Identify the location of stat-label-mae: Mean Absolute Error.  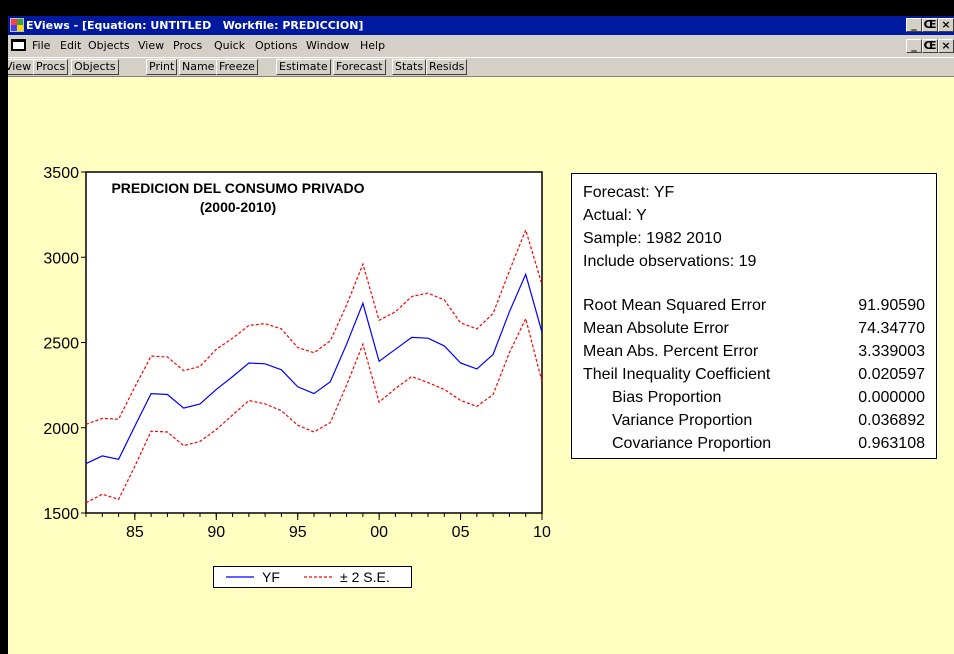
(656, 328).